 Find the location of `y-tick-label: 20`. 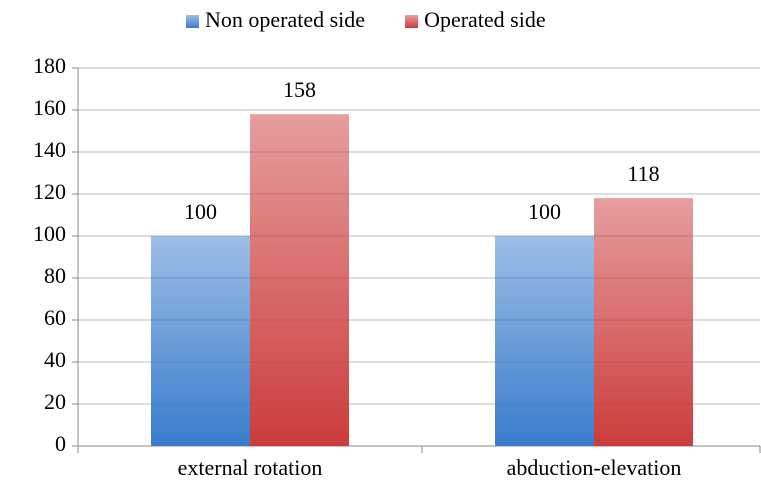

y-tick-label: 20 is located at coordinates (55, 401).